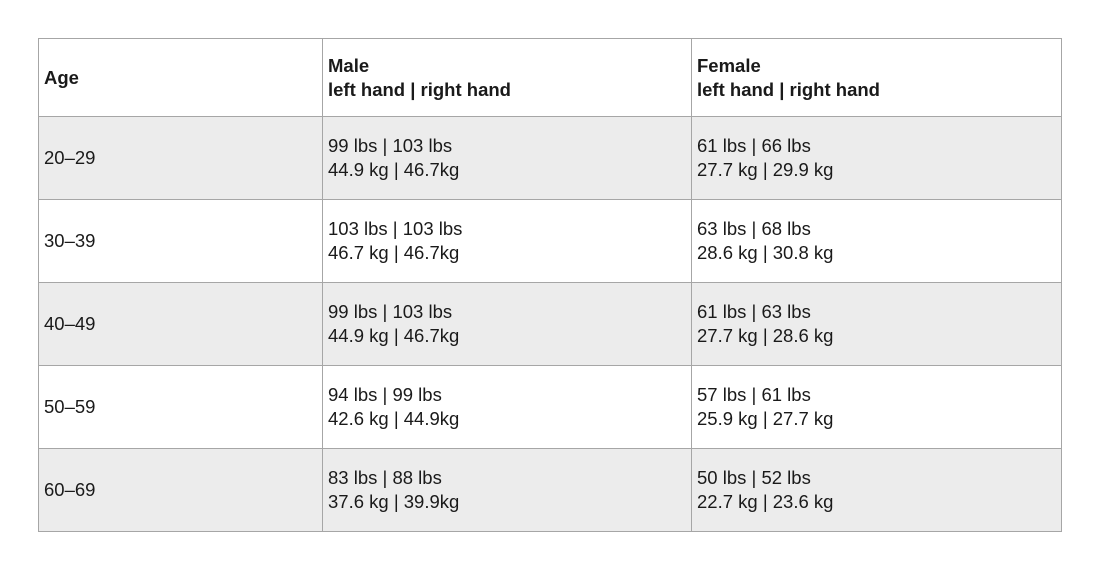 The image size is (1100, 575). What do you see at coordinates (507, 490) in the screenshot?
I see `table-cell: 83 lbs | 88 lbs 37.6 kg | 39.9kg` at bounding box center [507, 490].